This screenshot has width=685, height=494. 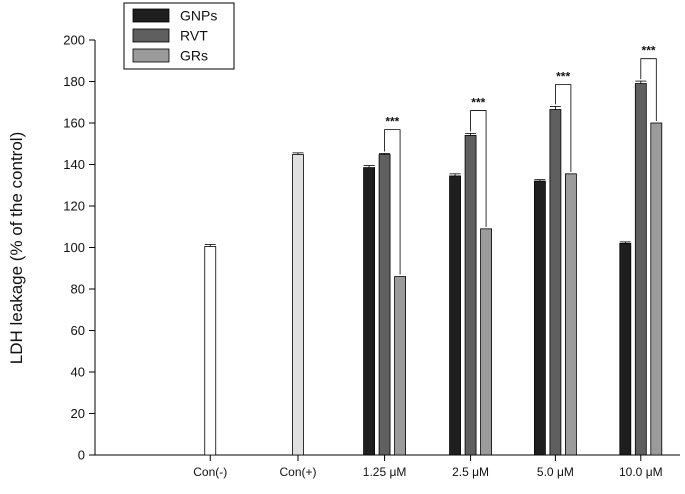 I want to click on y-tick-label: 80, so click(x=78, y=289).